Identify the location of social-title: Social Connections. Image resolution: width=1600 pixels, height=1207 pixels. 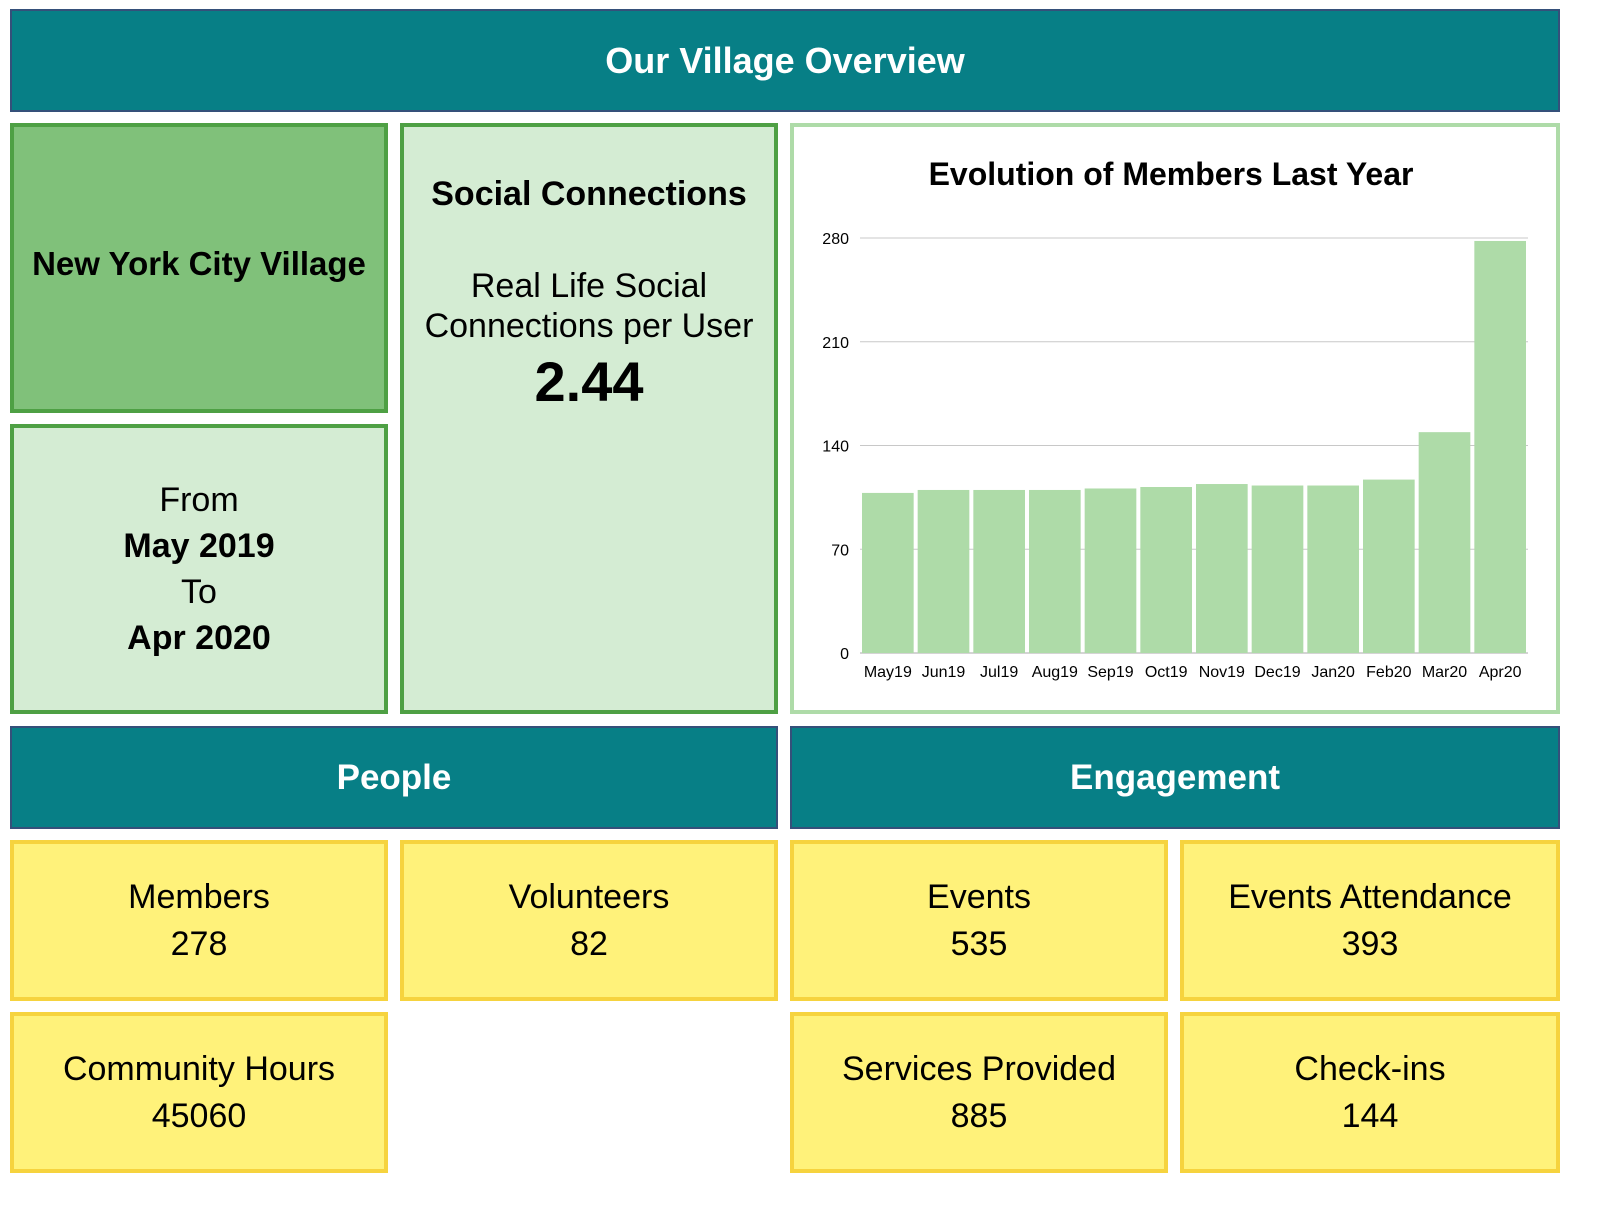
(589, 194).